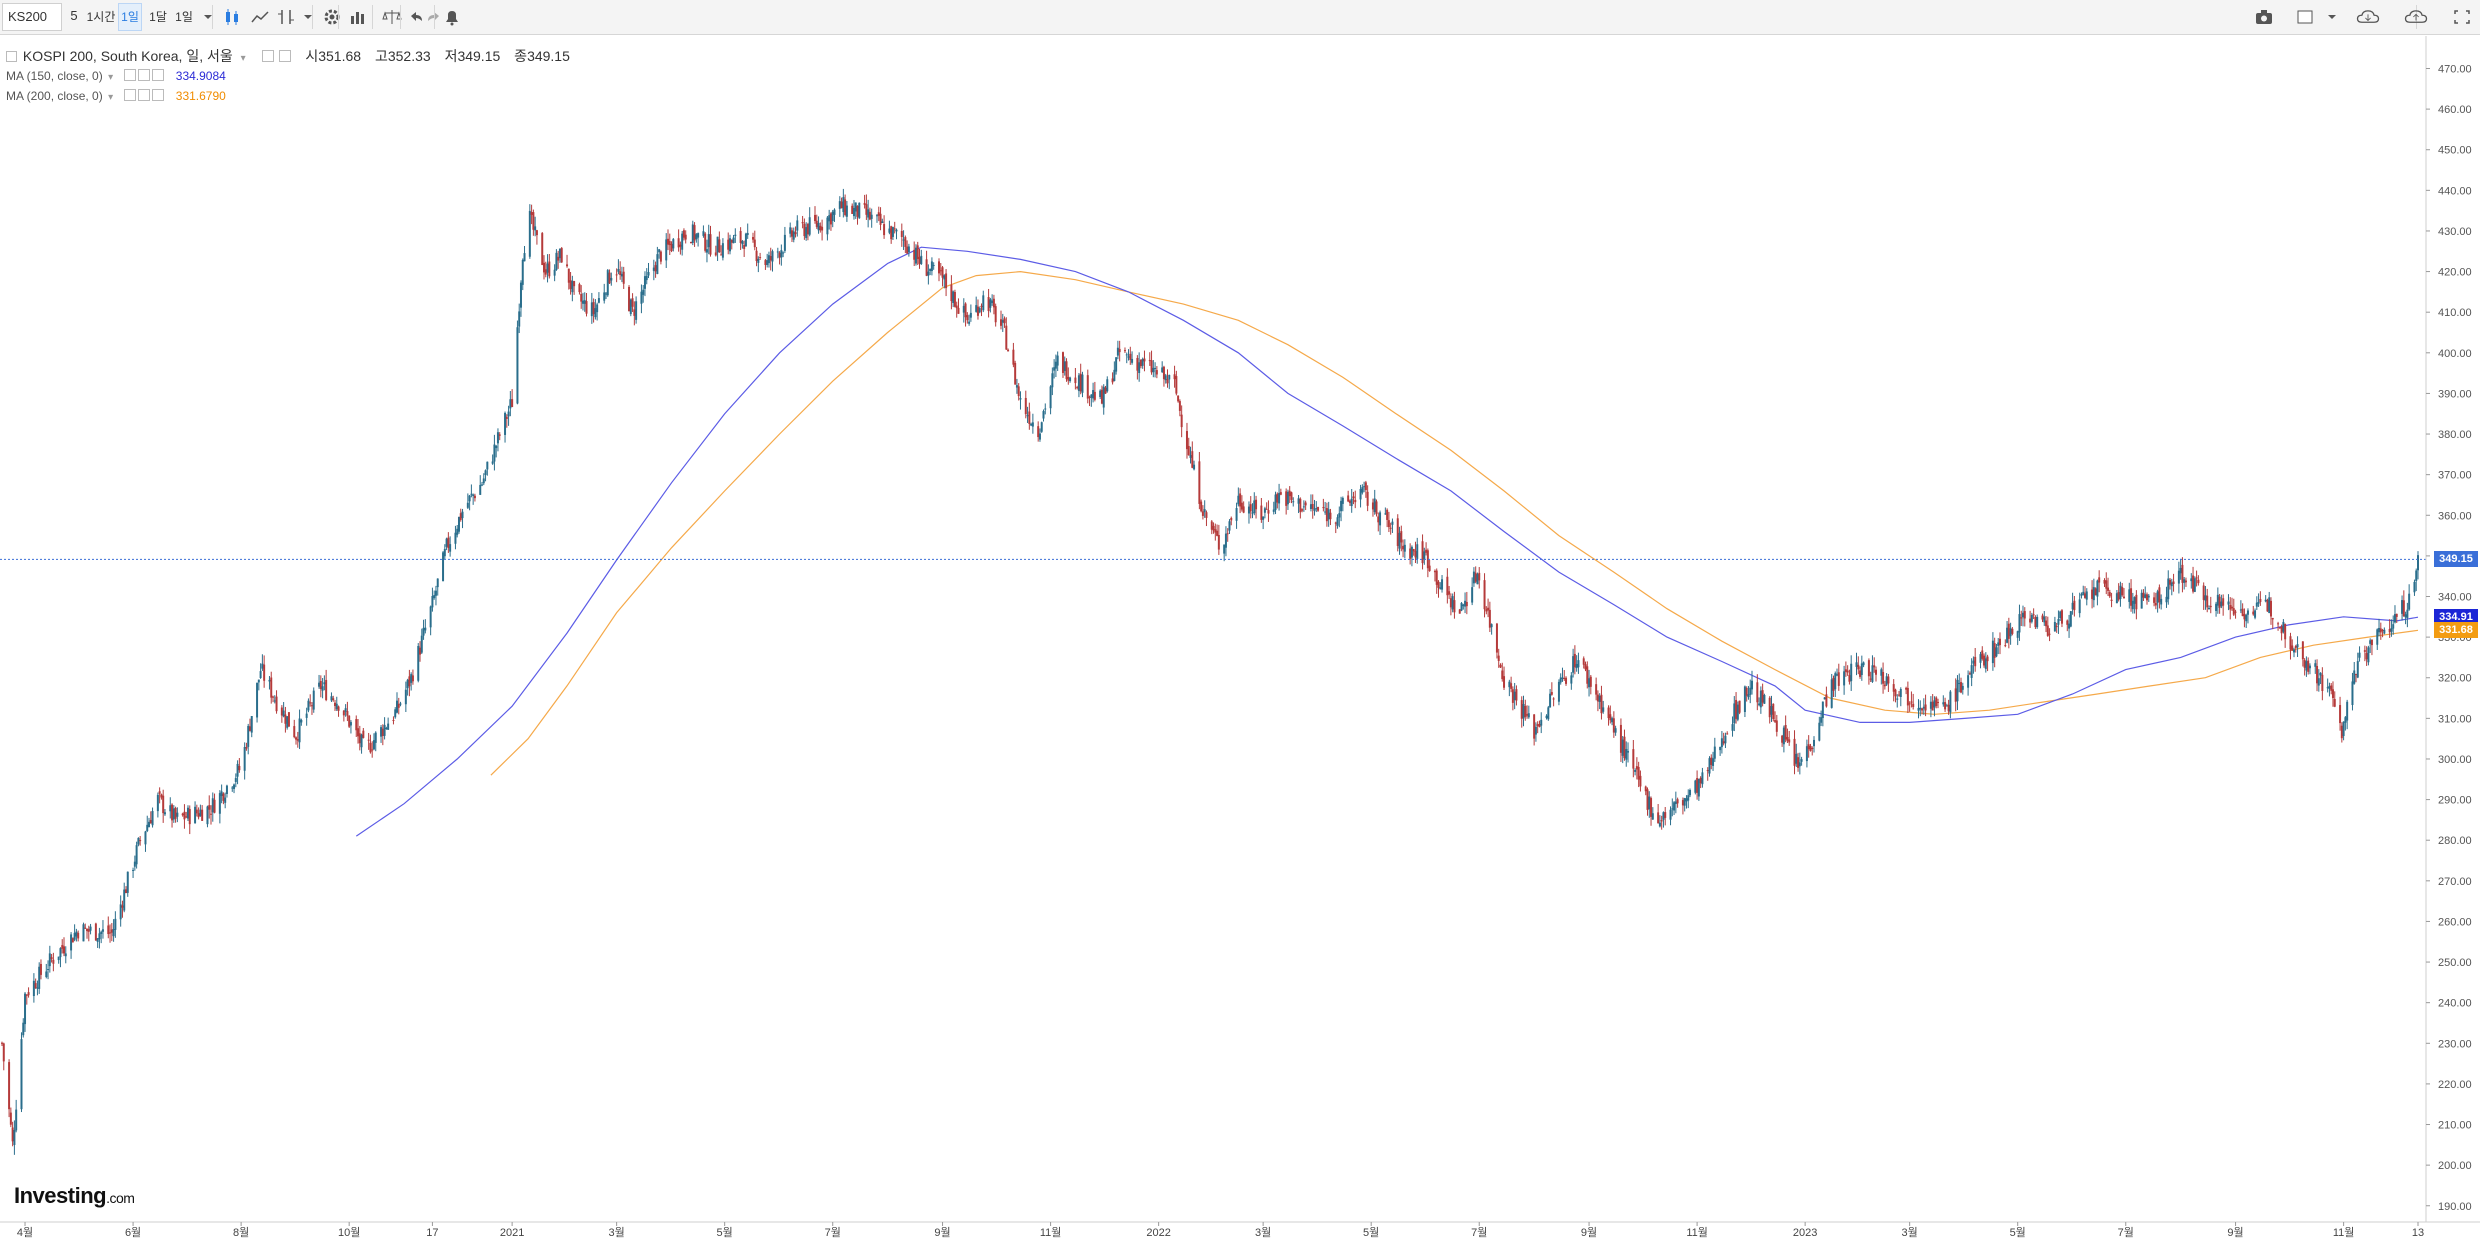  I want to click on y-tick-label: 450.00, so click(2455, 151).